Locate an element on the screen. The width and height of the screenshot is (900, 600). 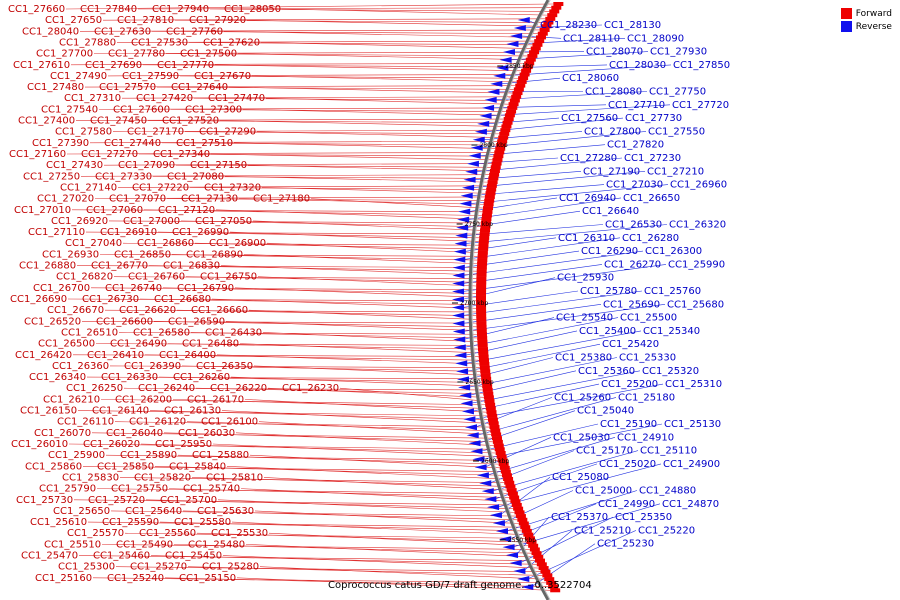
forward-gene-label: CC1_27590 is located at coordinates (150, 76).